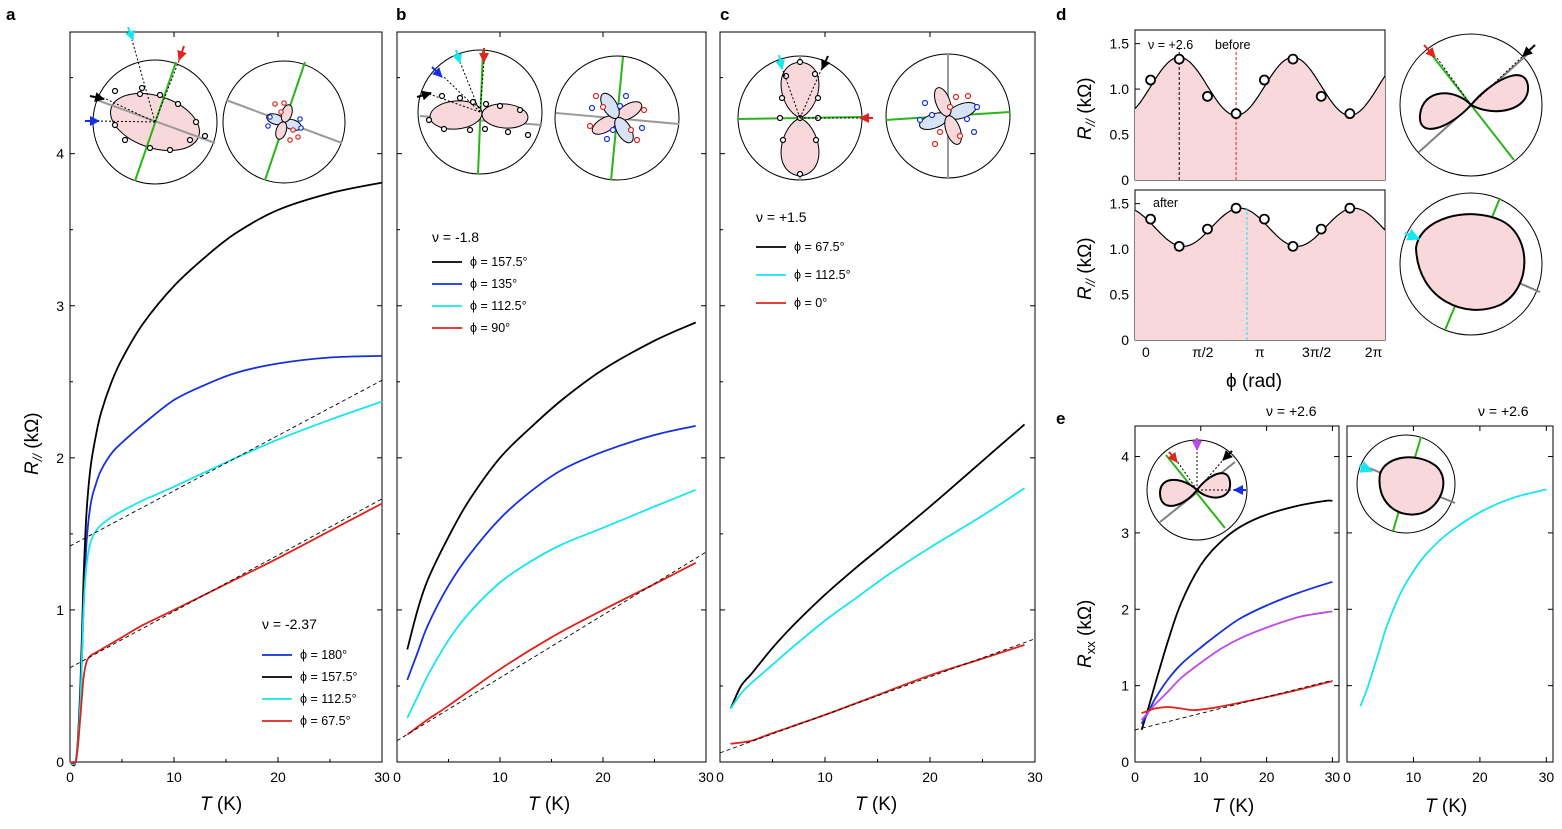  What do you see at coordinates (819, 247) in the screenshot?
I see `legend-label: ϕ = 67.5°` at bounding box center [819, 247].